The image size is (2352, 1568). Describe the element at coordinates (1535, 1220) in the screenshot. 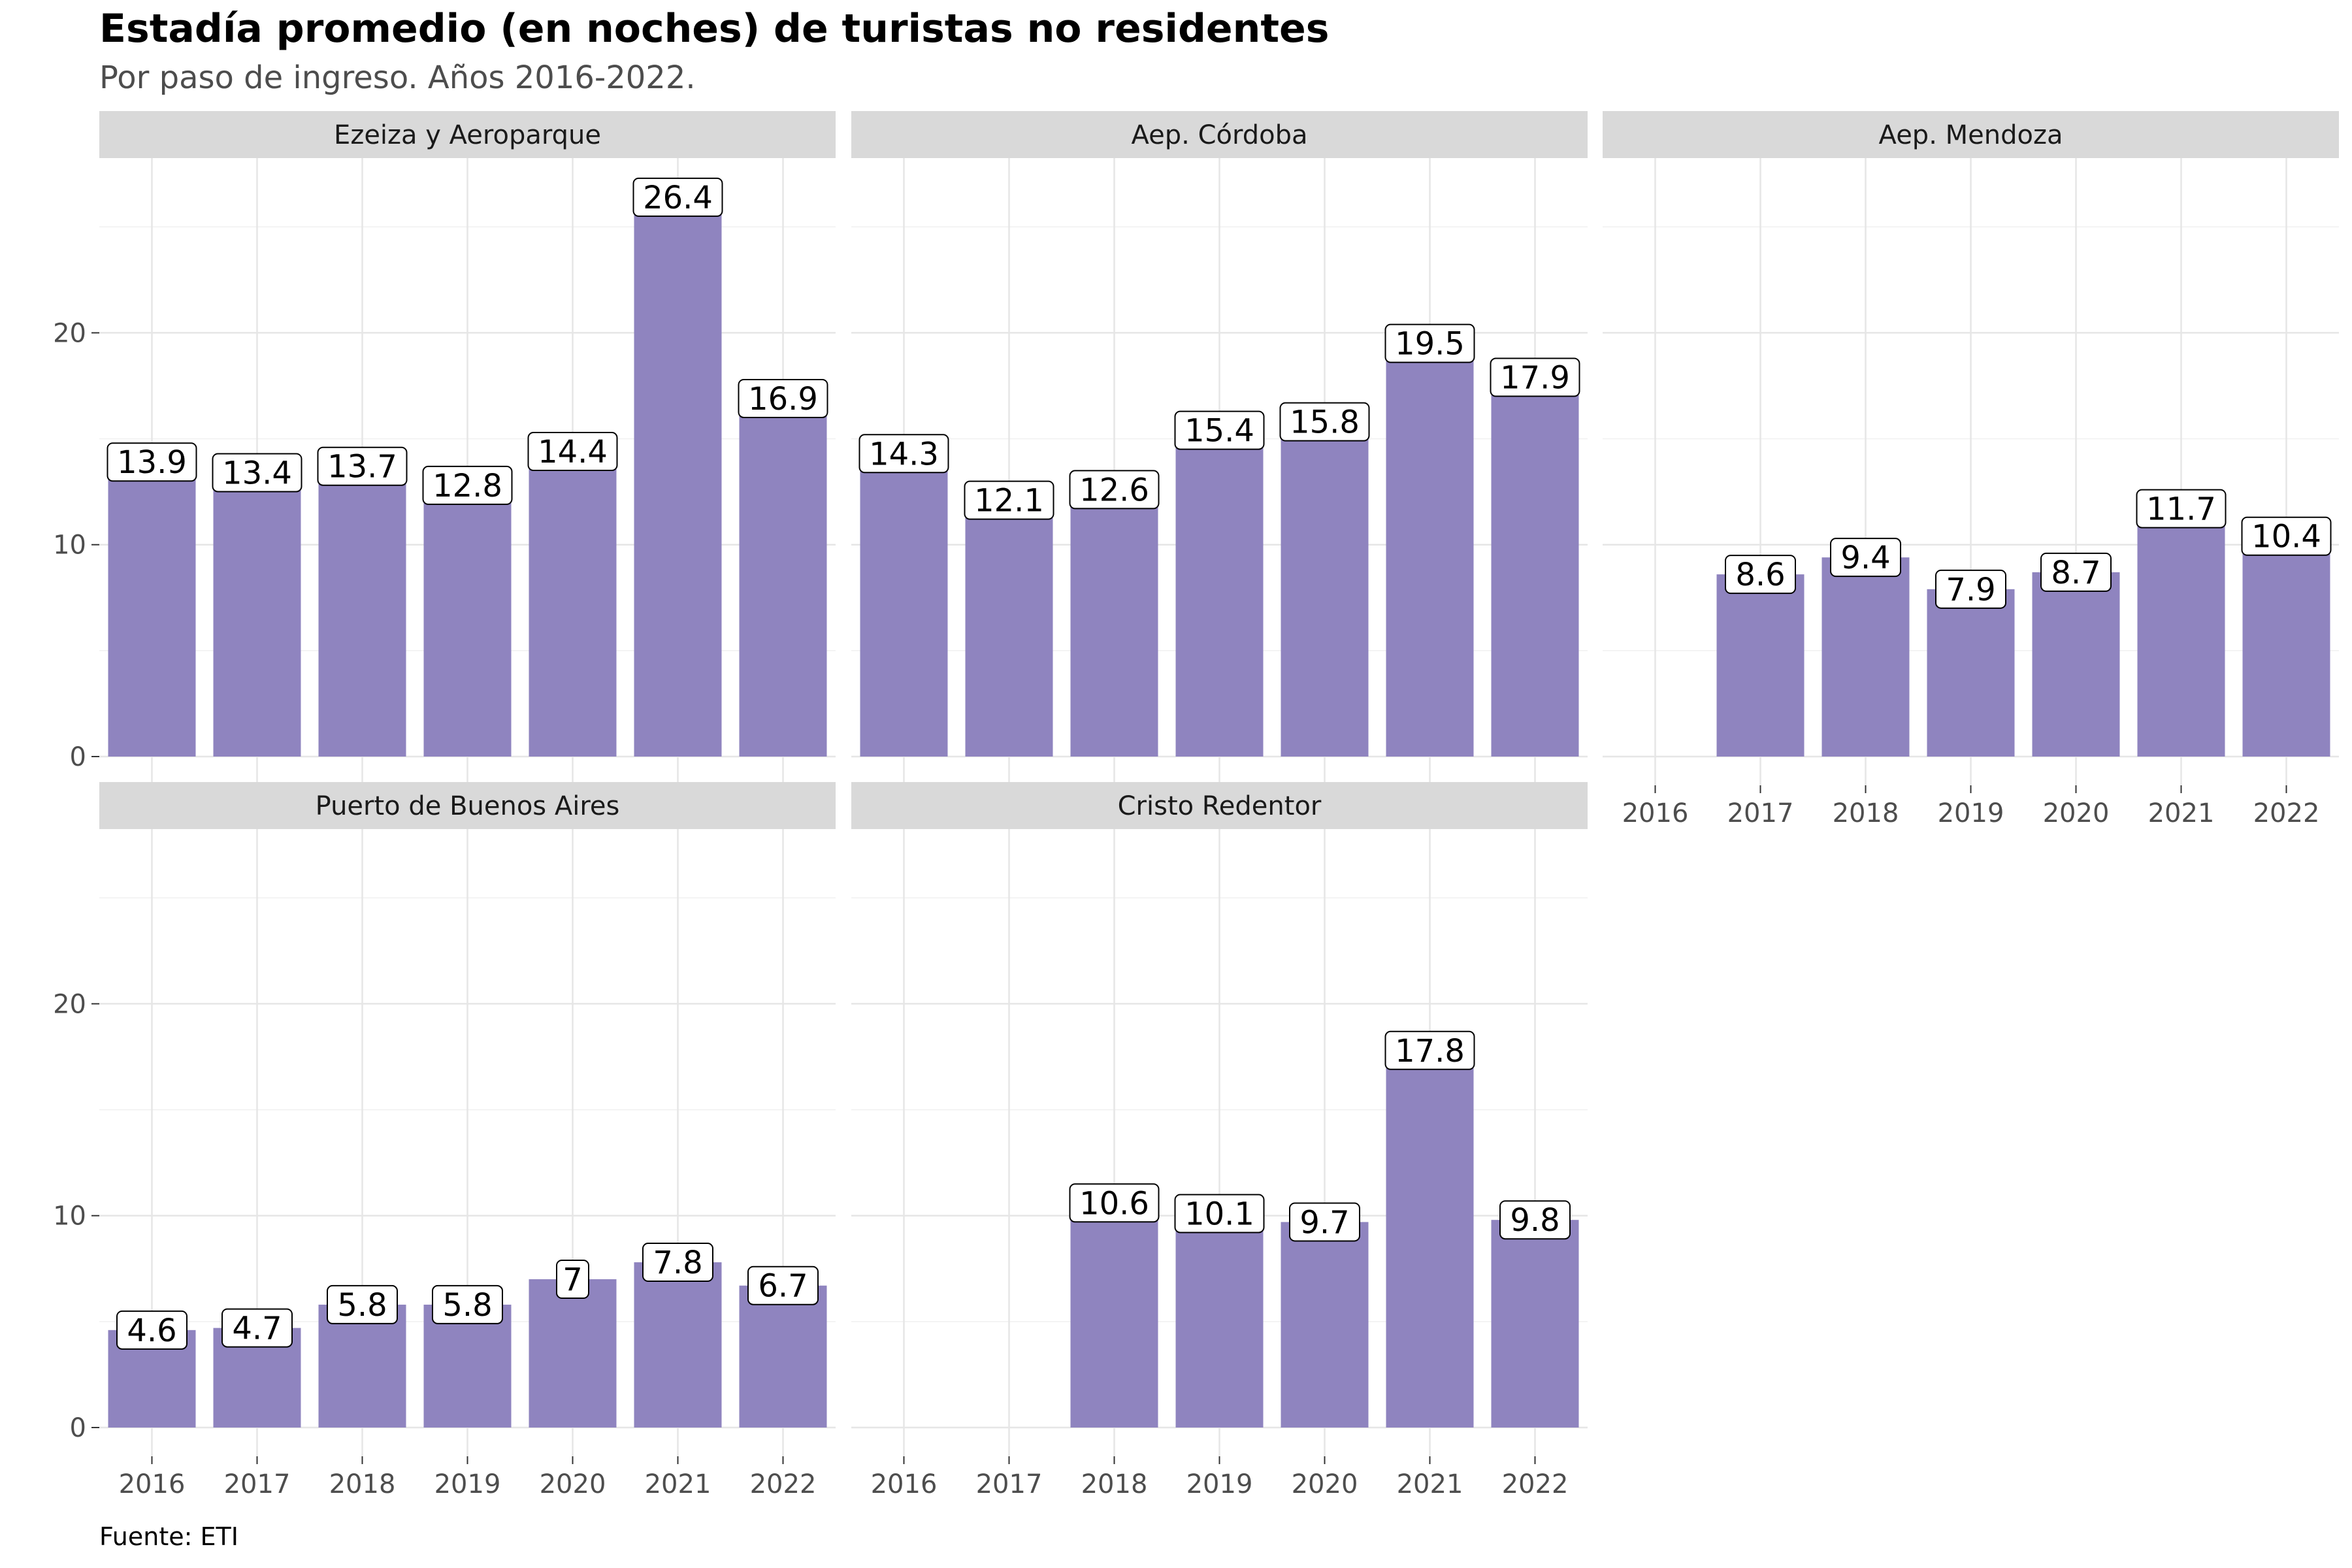

I see `data-label: 9.8` at that location.